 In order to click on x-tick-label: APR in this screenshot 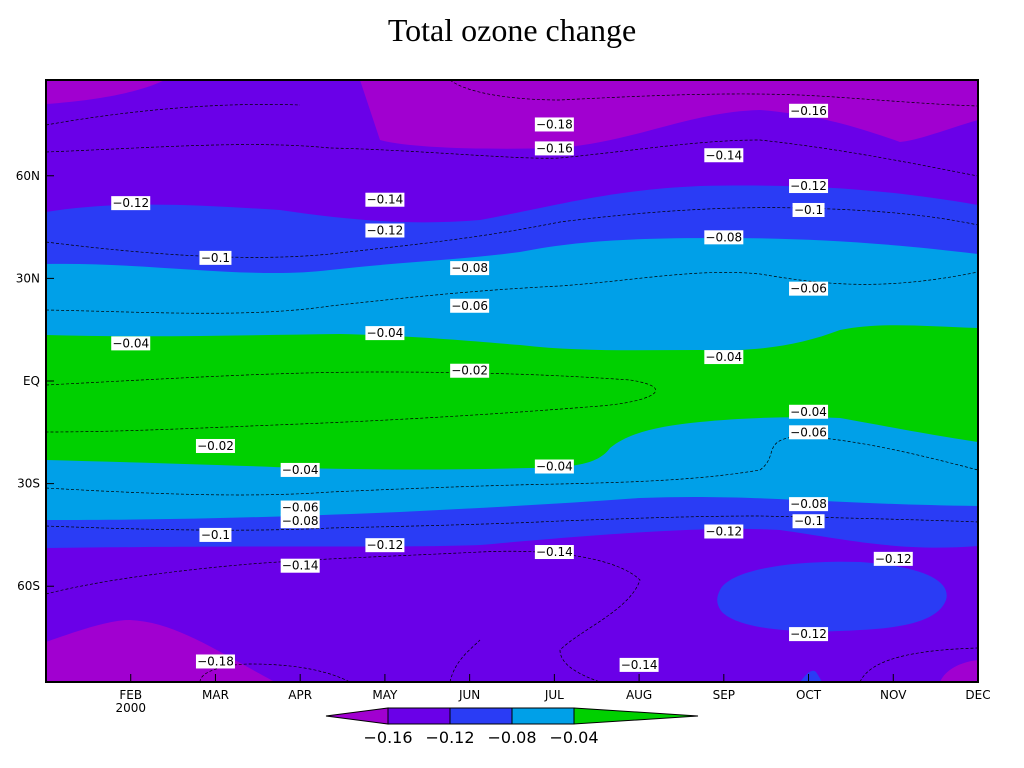, I will do `click(300, 695)`.